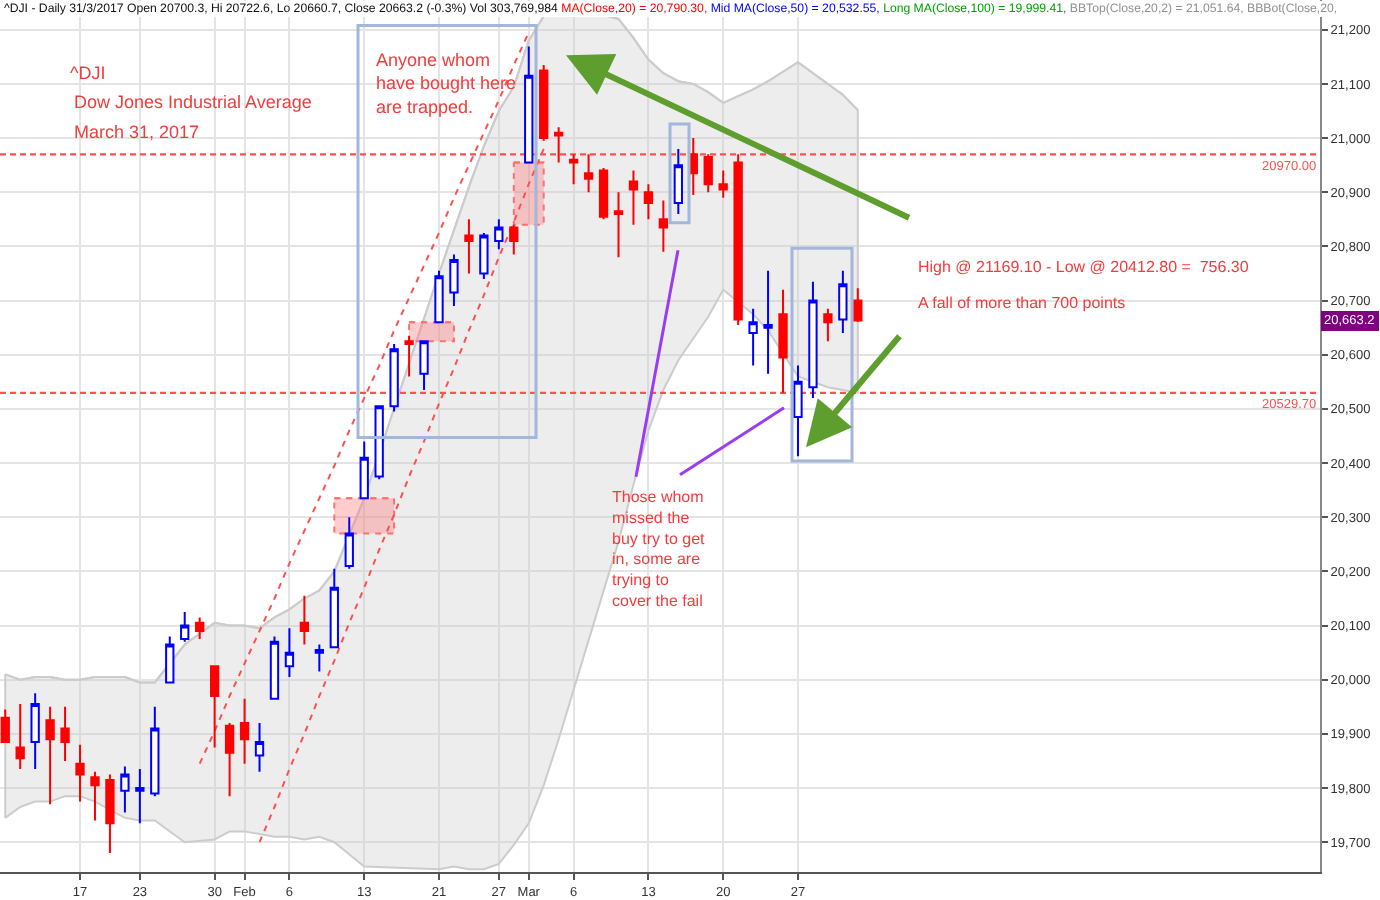 Image resolution: width=1380 pixels, height=900 pixels. What do you see at coordinates (659, 549) in the screenshot?
I see `annotation: Those whom missed the buy try to get in, some are trying to cover the fail` at bounding box center [659, 549].